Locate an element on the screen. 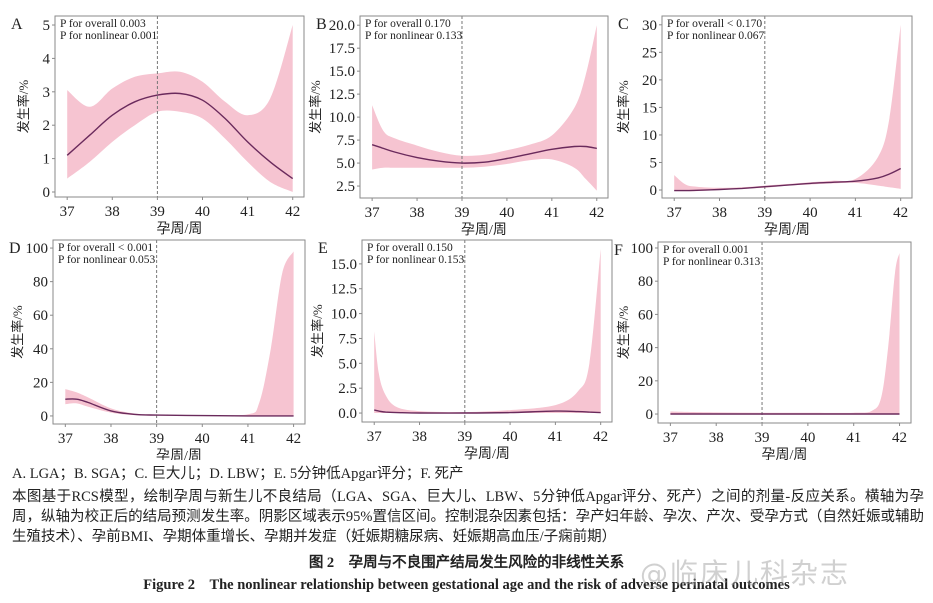 The width and height of the screenshot is (933, 603). y-tick-label: 0 is located at coordinates (654, 191).